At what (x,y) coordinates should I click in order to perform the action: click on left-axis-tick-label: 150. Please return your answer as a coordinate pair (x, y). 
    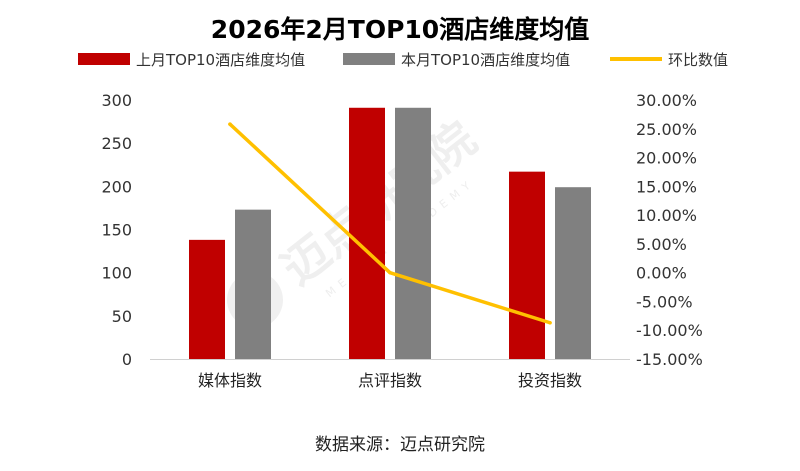
    Looking at the image, I should click on (116, 230).